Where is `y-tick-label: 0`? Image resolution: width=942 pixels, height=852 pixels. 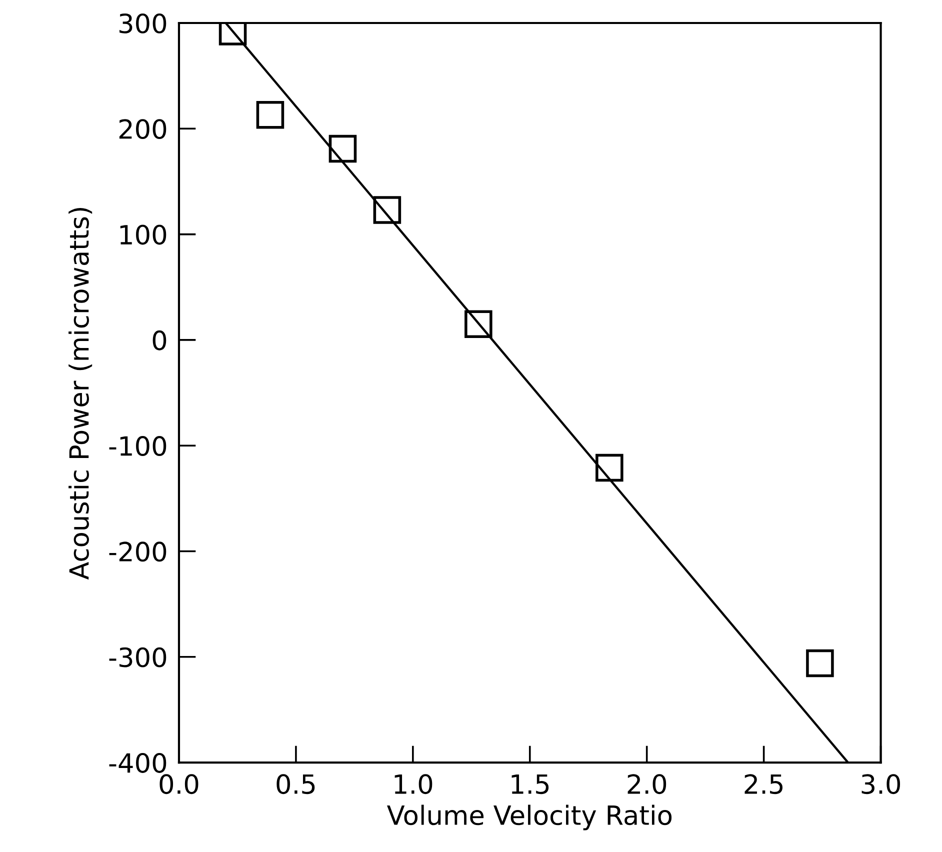 y-tick-label: 0 is located at coordinates (159, 340).